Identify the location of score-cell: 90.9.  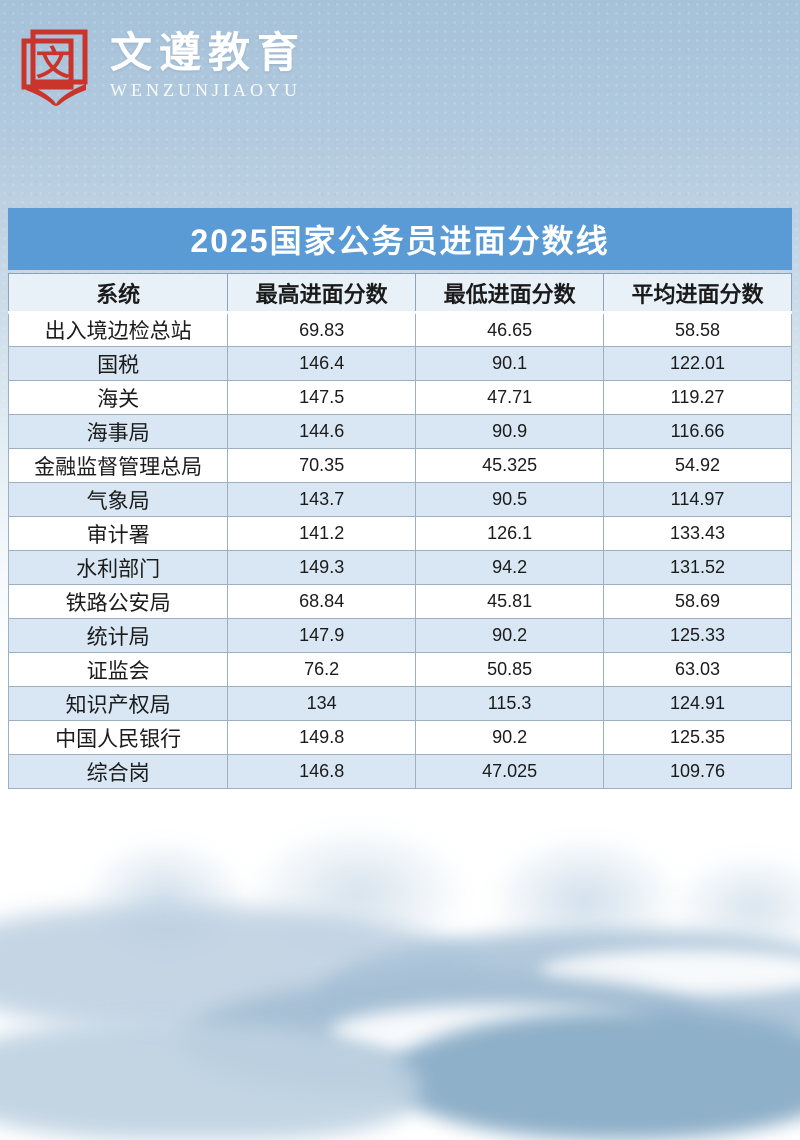
(510, 431).